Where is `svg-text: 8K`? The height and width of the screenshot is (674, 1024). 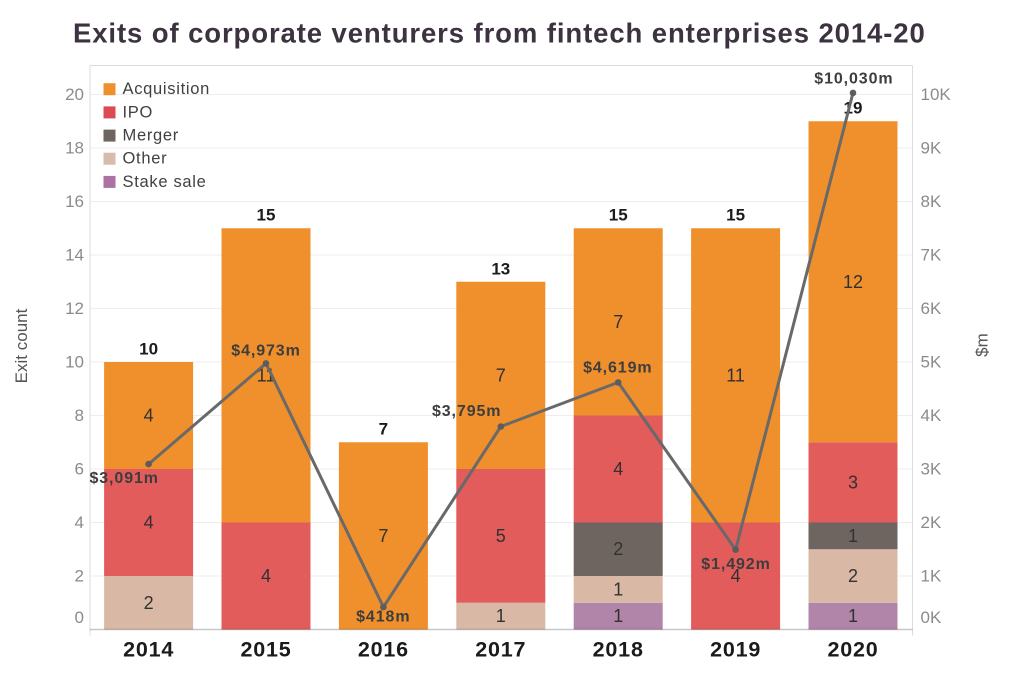
svg-text: 8K is located at coordinates (931, 201).